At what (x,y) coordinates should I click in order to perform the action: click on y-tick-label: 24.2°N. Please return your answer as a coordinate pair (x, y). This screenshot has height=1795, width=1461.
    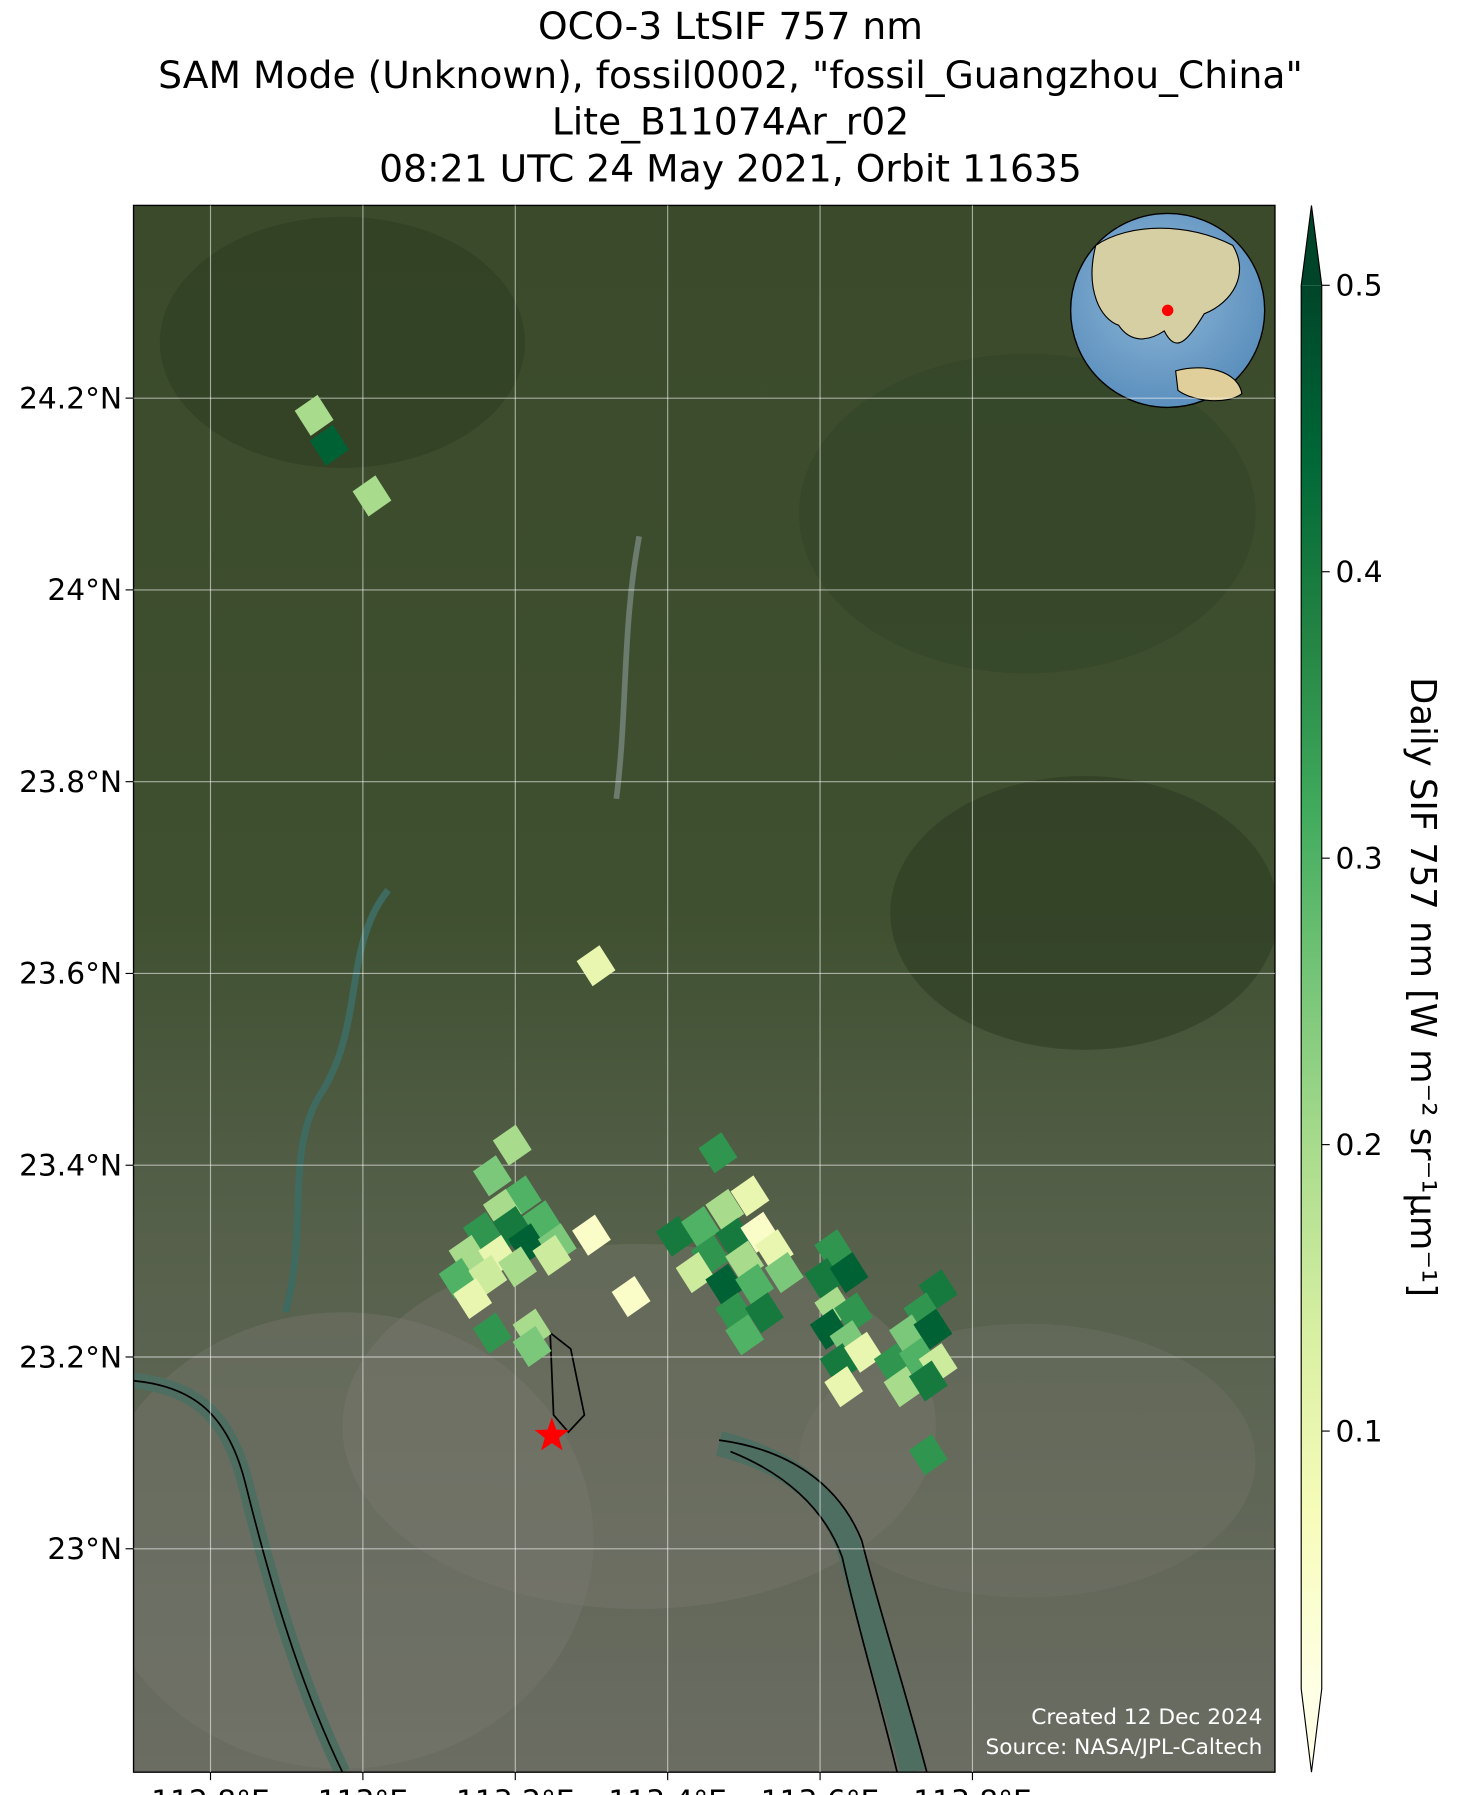
    Looking at the image, I should click on (70, 397).